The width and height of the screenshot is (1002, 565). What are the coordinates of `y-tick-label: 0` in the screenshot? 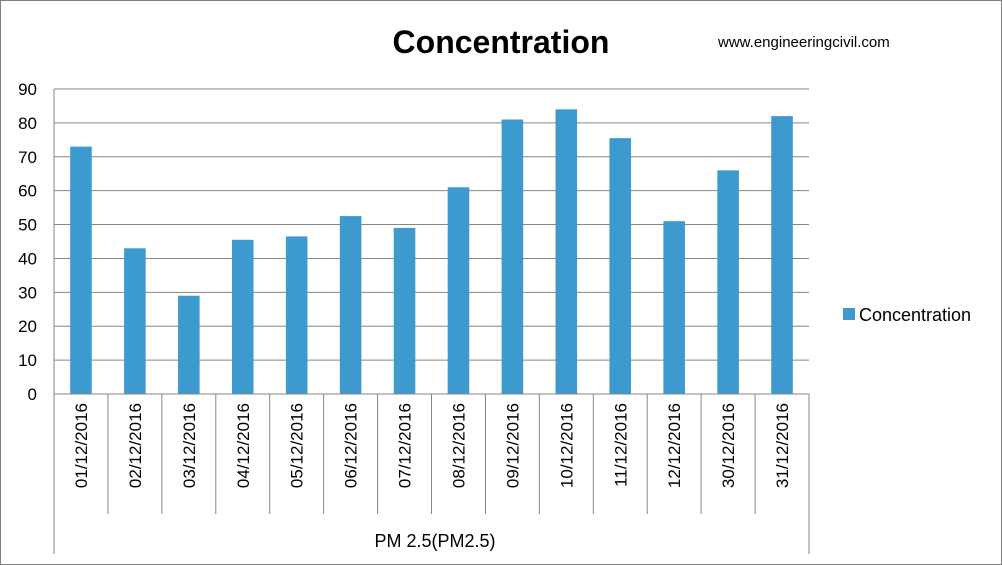 It's located at (32, 394).